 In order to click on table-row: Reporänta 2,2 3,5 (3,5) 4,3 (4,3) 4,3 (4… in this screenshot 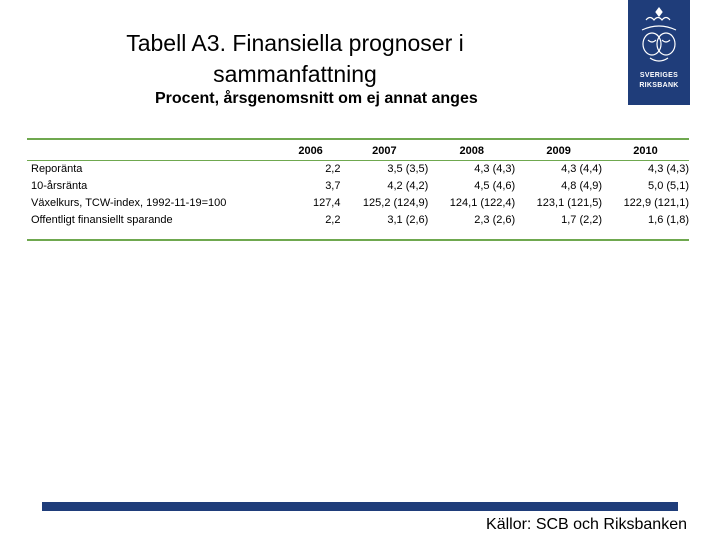, I will do `click(358, 170)`.